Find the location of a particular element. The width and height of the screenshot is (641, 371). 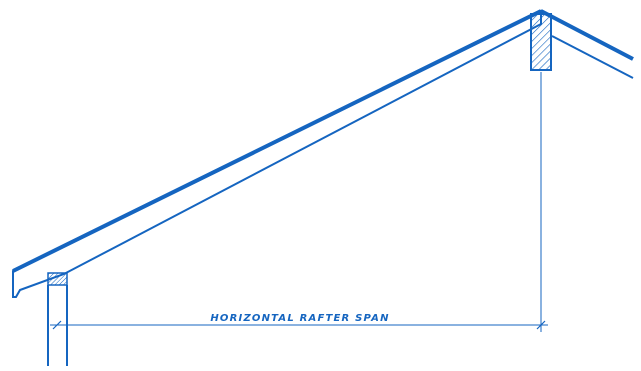

ridge-board-section is located at coordinates (541, 42).